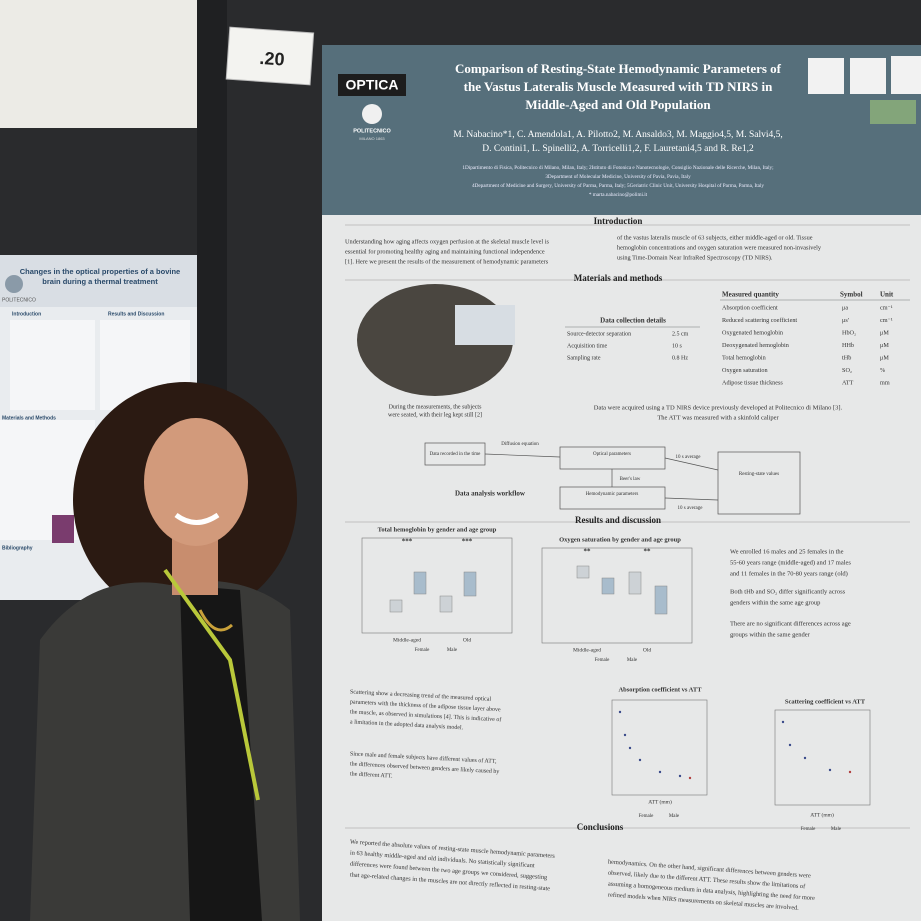 Image resolution: width=921 pixels, height=921 pixels. What do you see at coordinates (868, 76) in the screenshot?
I see `logo-pavia` at bounding box center [868, 76].